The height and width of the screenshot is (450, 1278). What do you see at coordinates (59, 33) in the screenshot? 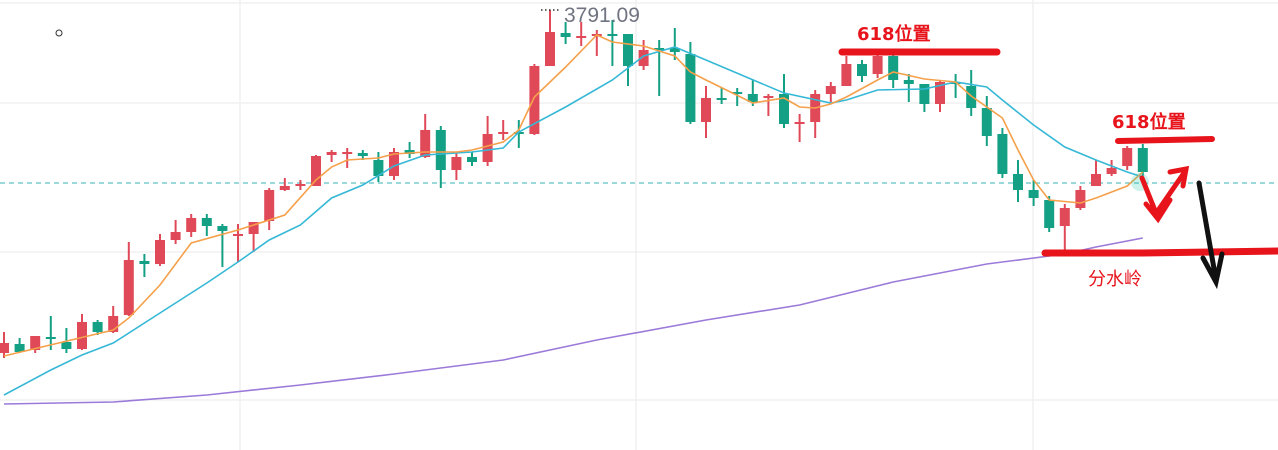
I see `marker-circle` at bounding box center [59, 33].